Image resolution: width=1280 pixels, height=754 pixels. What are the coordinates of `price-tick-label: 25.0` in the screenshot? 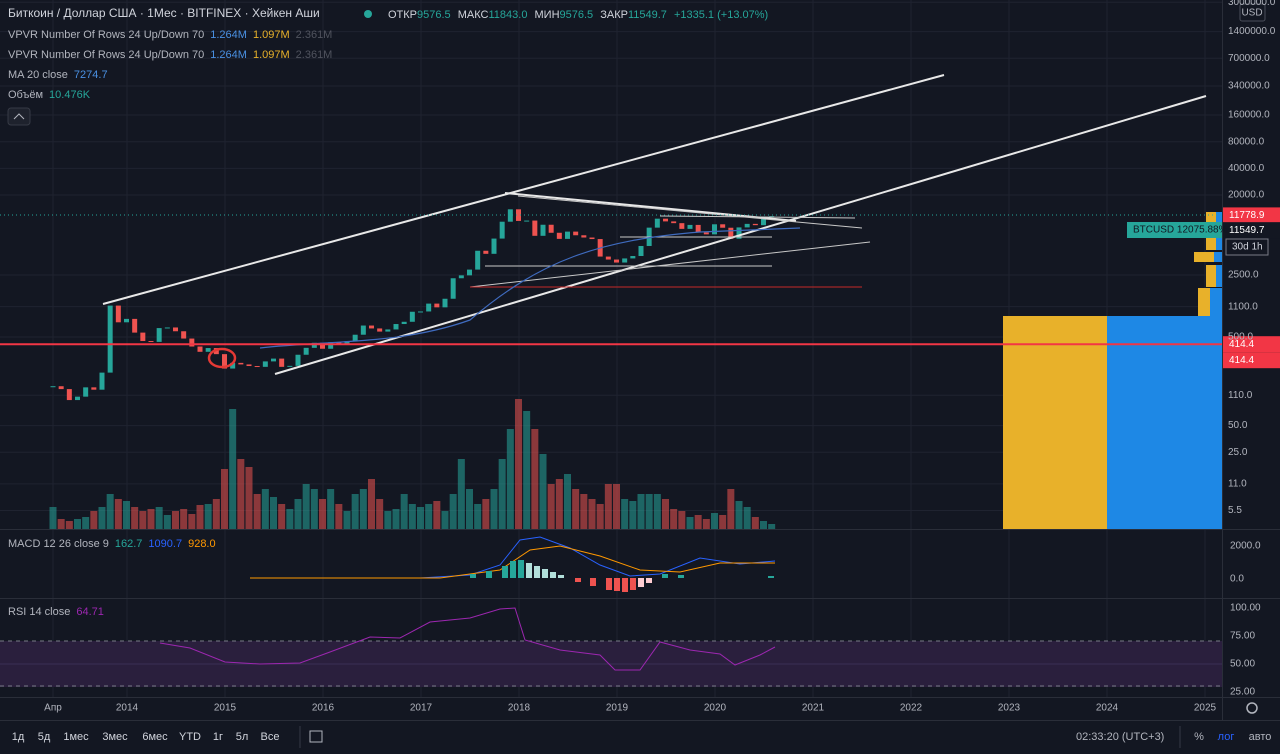 It's located at (1238, 452).